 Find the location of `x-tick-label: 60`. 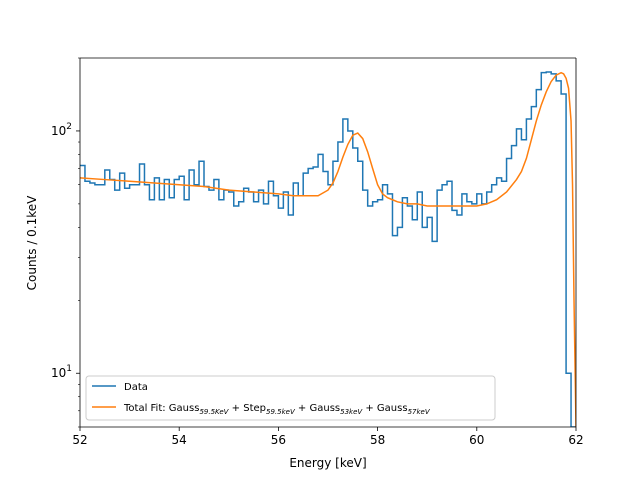

x-tick-label: 60 is located at coordinates (476, 440).